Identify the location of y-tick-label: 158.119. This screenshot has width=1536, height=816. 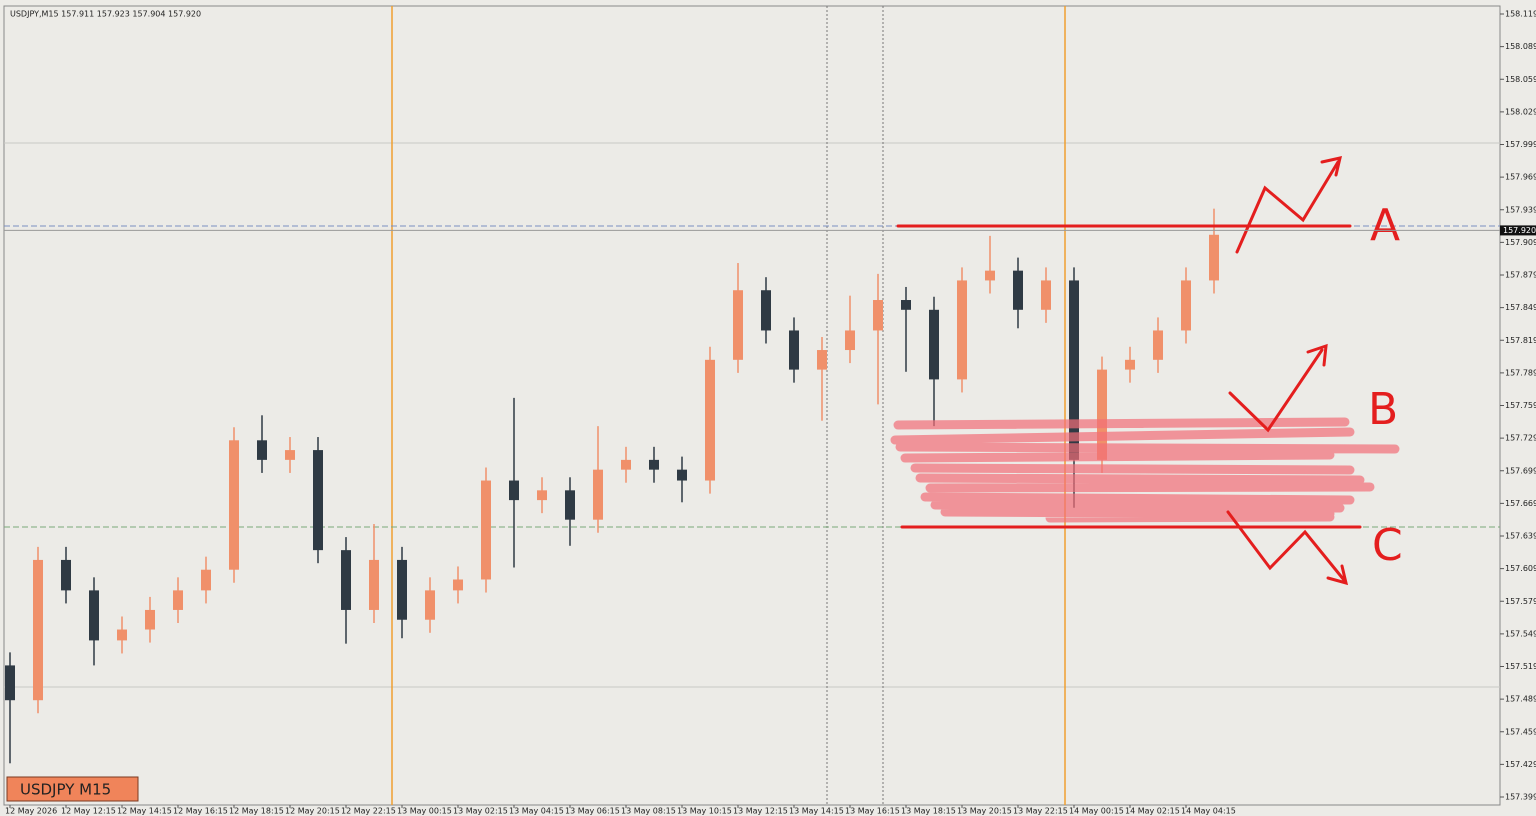
(1520, 14).